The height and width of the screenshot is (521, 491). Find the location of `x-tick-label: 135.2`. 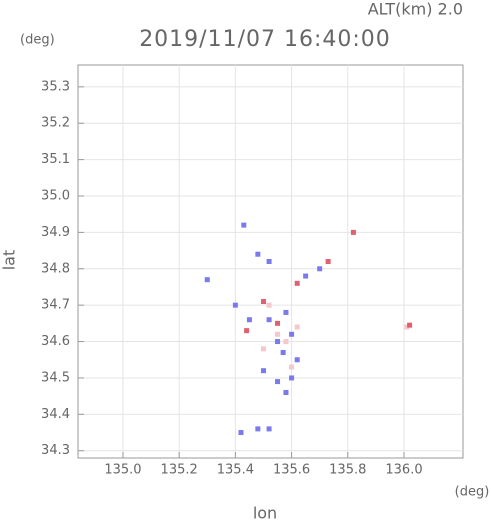

x-tick-label: 135.2 is located at coordinates (179, 470).